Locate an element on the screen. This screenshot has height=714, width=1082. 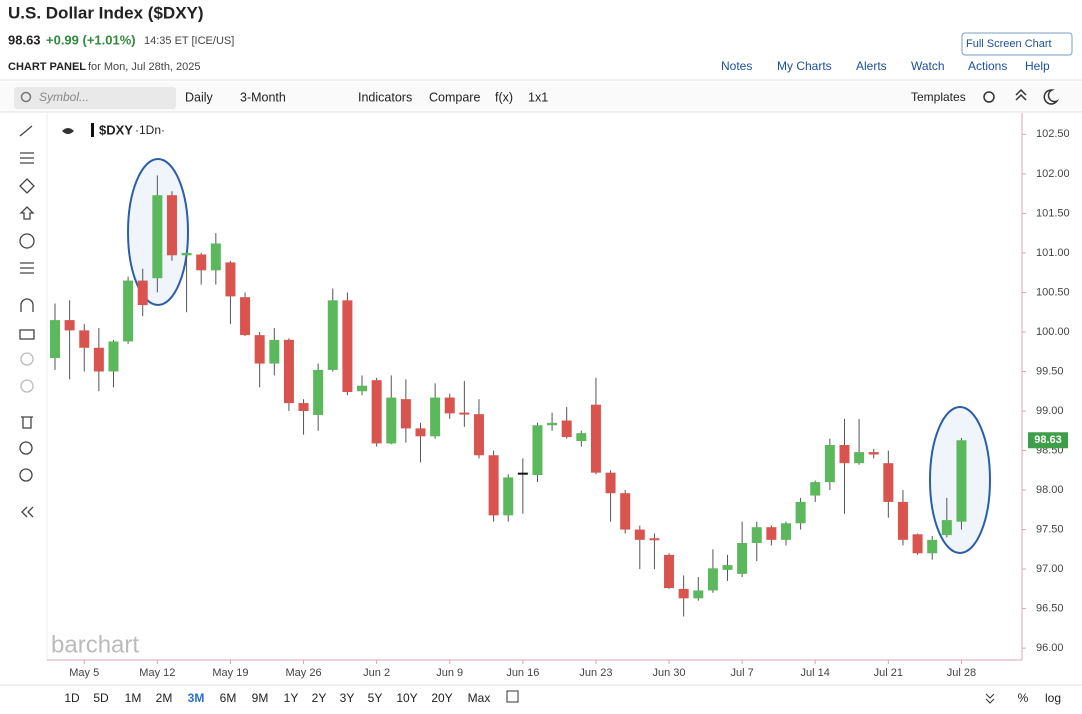
scale-option: log is located at coordinates (1053, 698).